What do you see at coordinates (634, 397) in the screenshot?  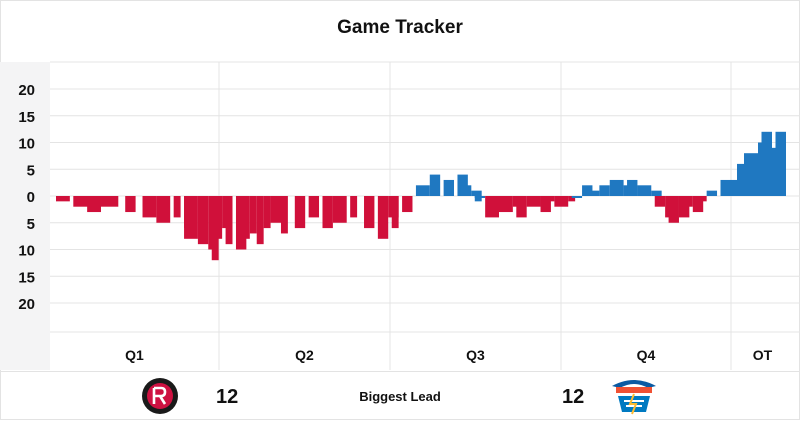 I see `thunder-logo-icon` at bounding box center [634, 397].